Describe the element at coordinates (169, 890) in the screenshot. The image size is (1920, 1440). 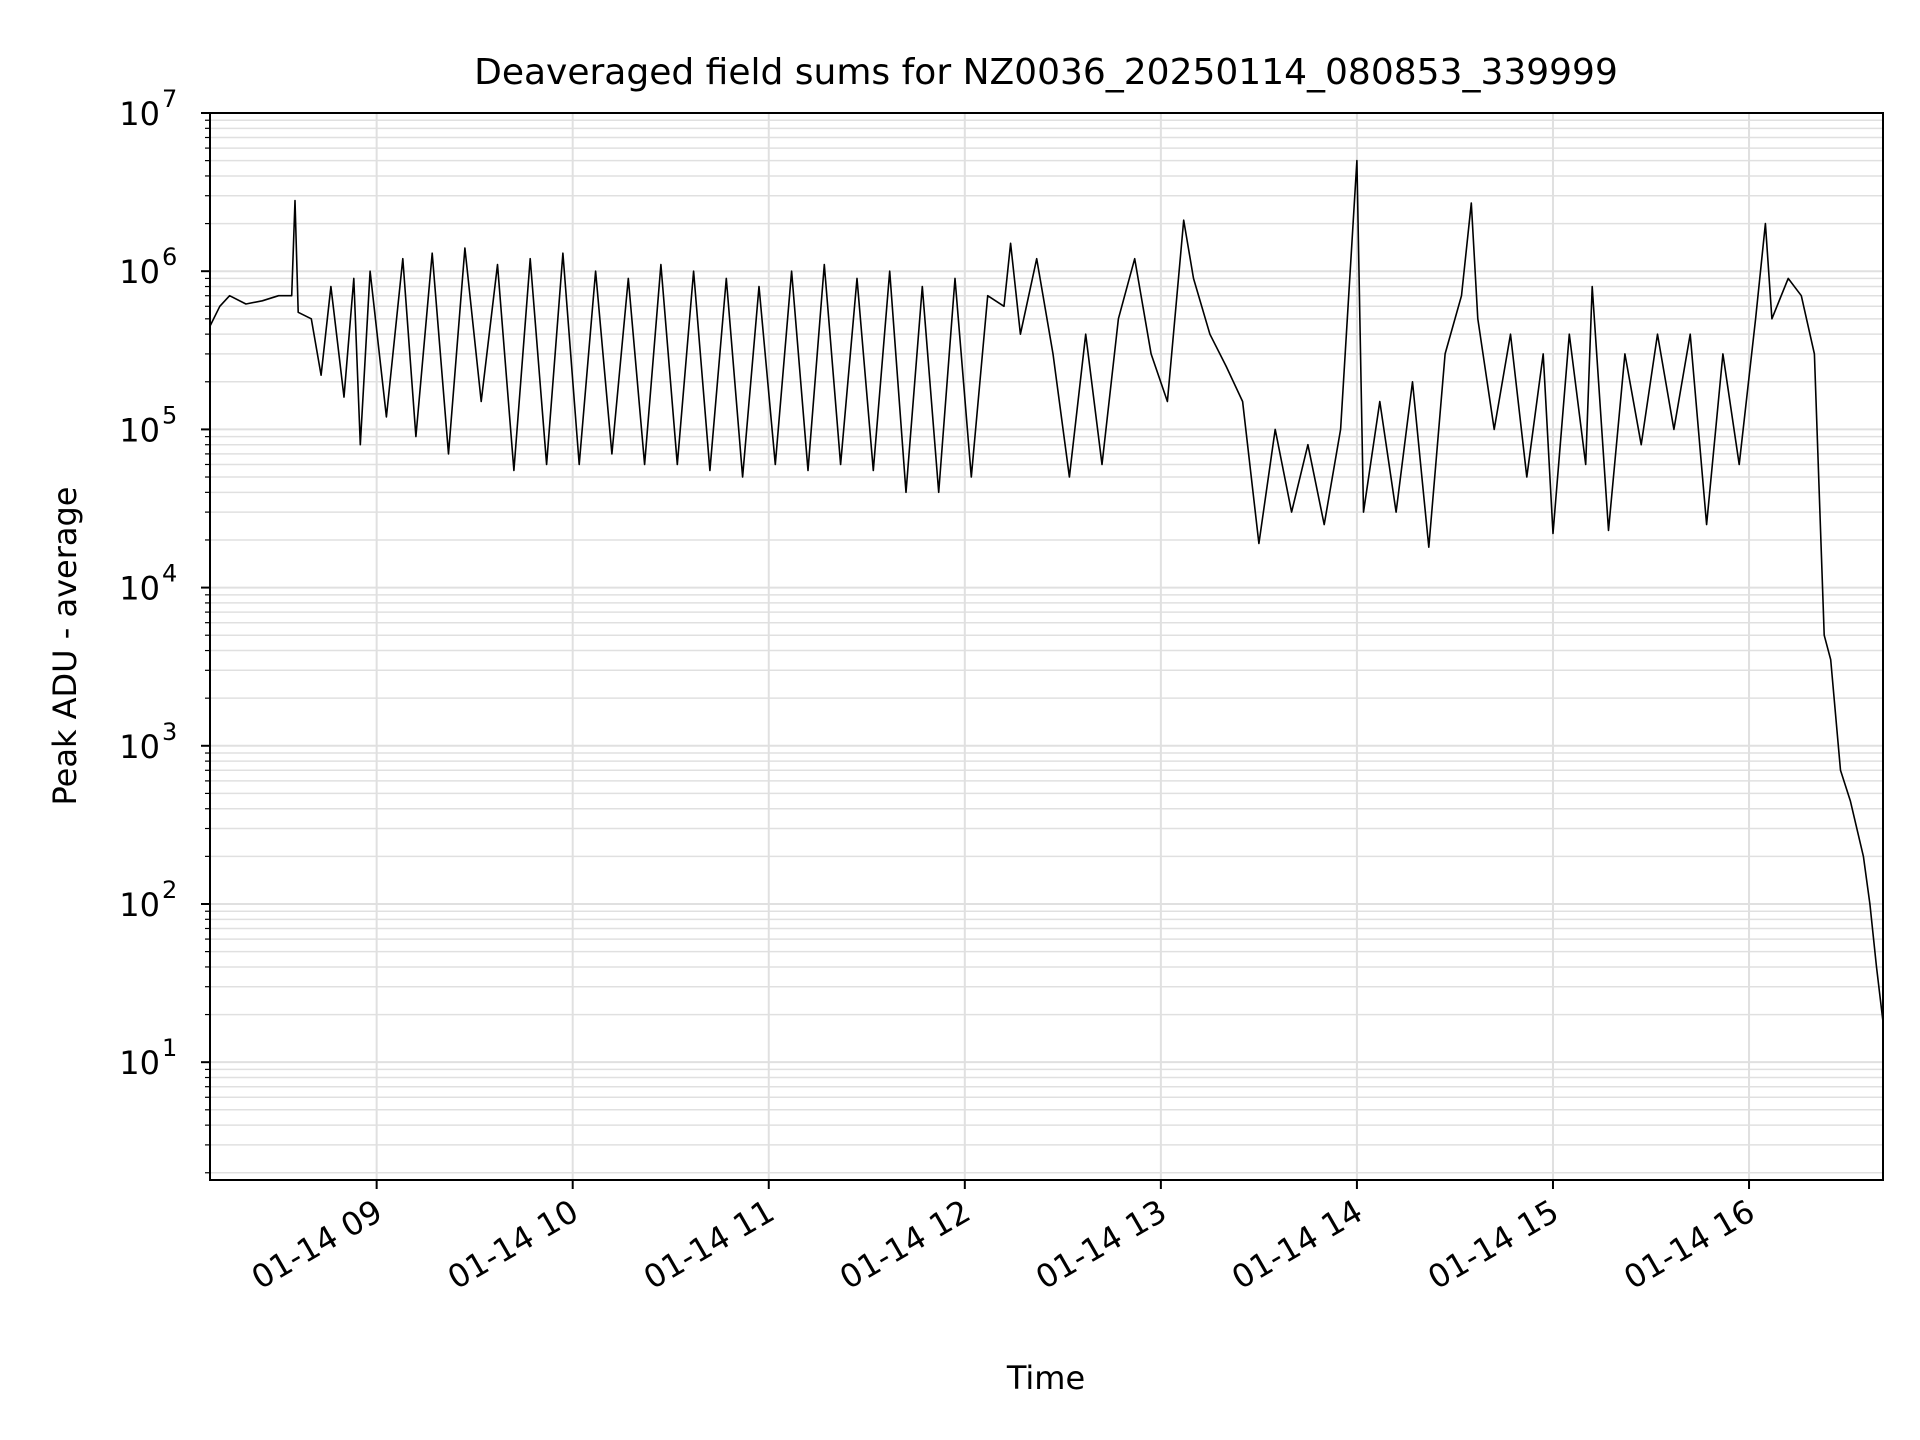
I see `y-tick-exponent: 2` at that location.